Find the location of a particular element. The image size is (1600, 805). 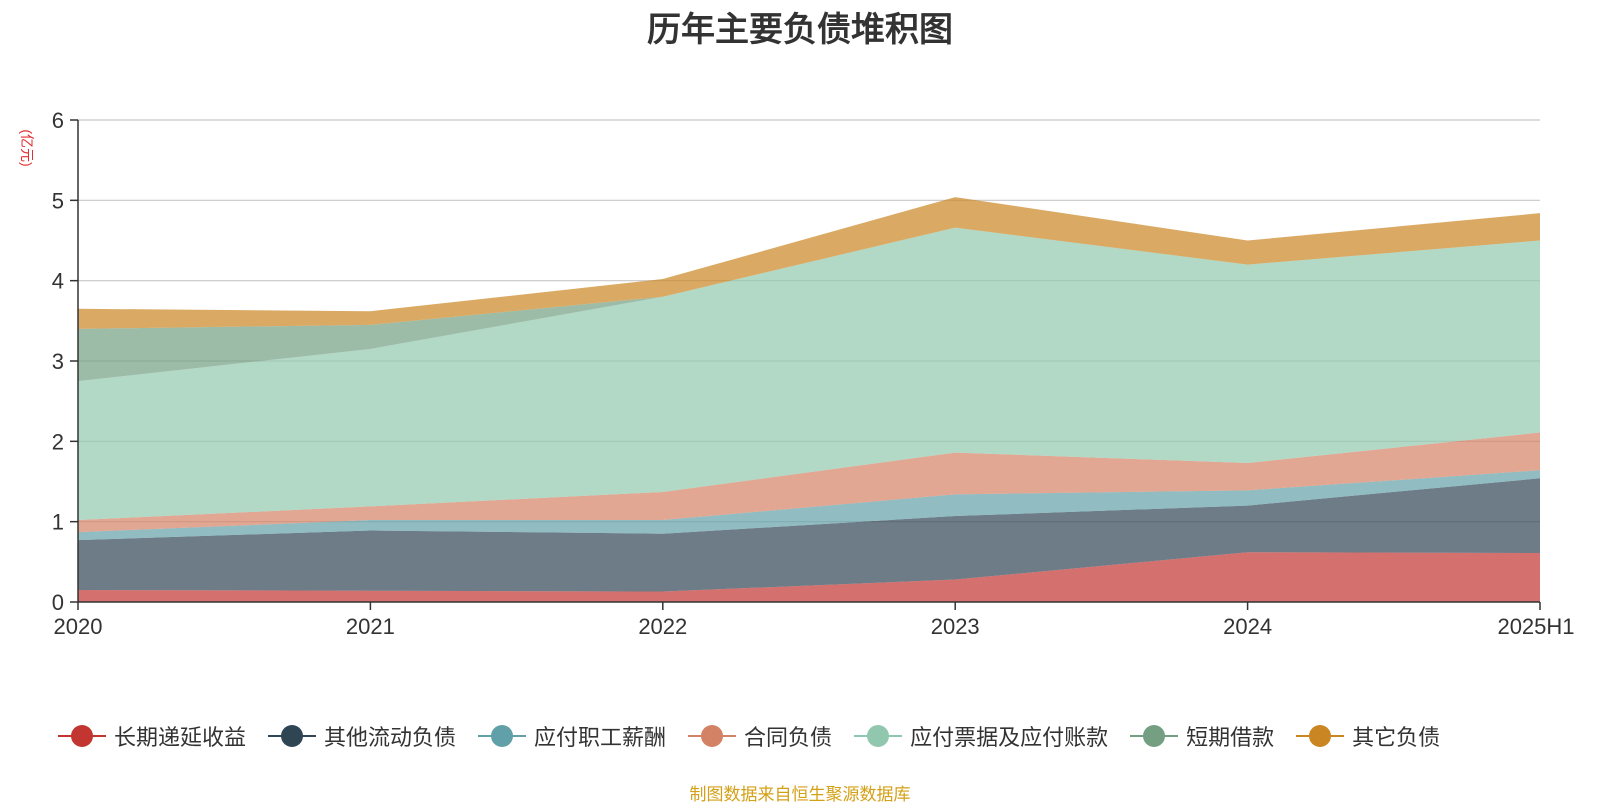

legend: 长期递延收益 其他流动负债 应付职工薪酬 合同负债 应付票据及应付账款 短期借款 其它负债 is located at coordinates (760, 736).